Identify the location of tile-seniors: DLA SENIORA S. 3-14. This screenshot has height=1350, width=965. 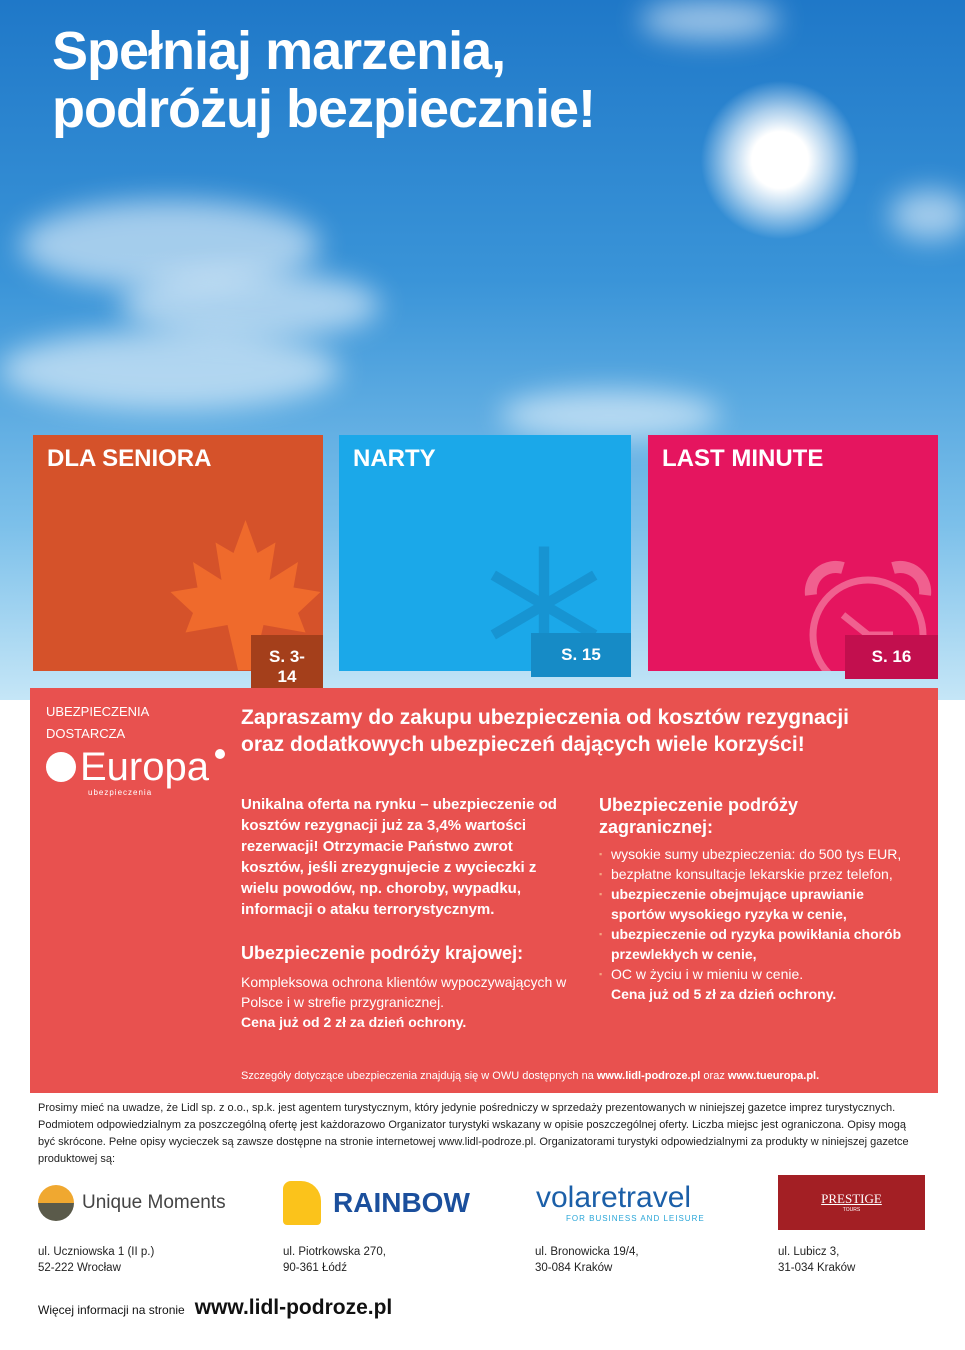
(178, 567).